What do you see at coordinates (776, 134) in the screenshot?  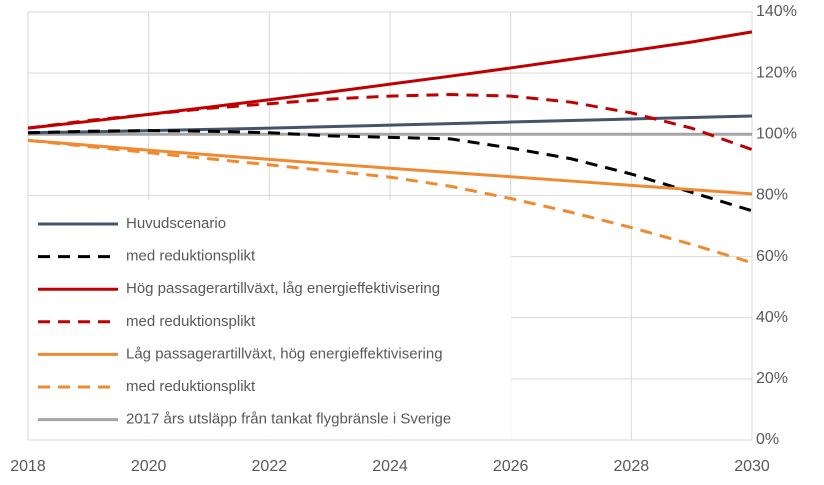 I see `y-tick-label: 100%` at bounding box center [776, 134].